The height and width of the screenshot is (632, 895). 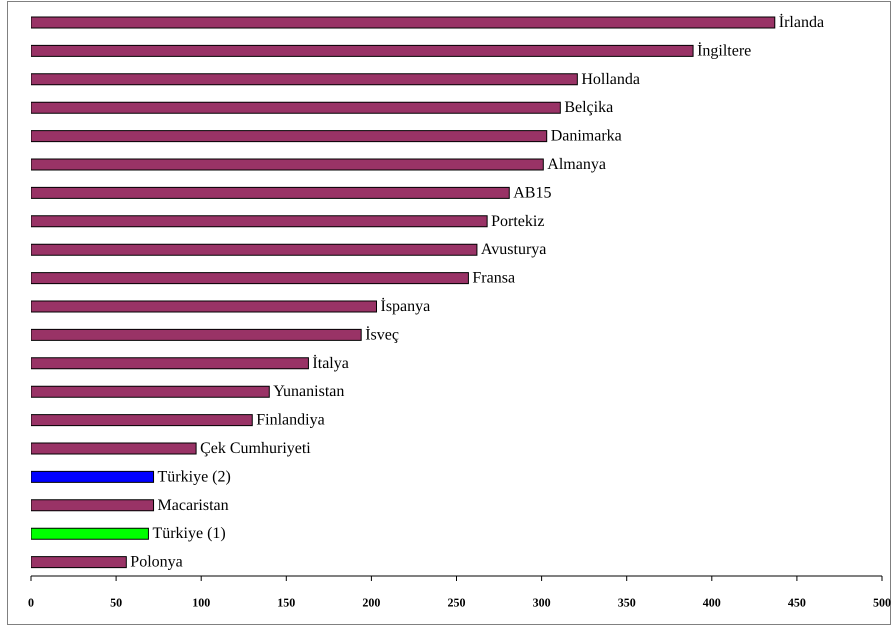 What do you see at coordinates (797, 603) in the screenshot?
I see `x-tick-label: 450` at bounding box center [797, 603].